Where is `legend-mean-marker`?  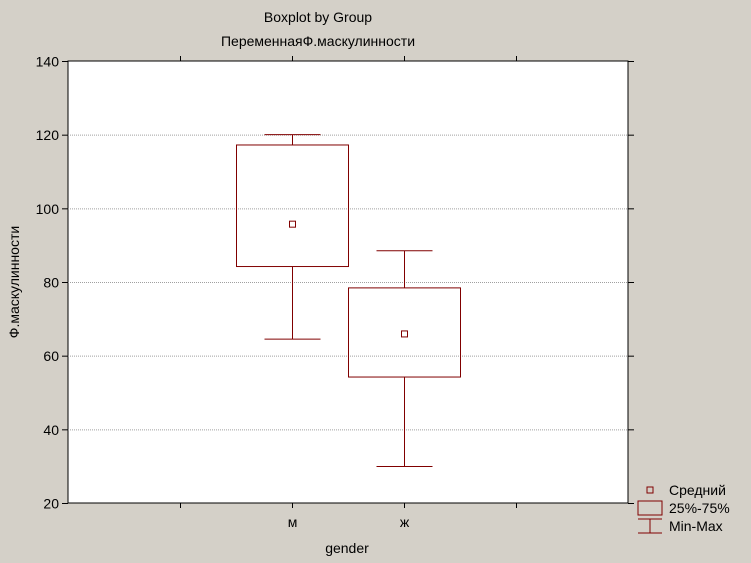 legend-mean-marker is located at coordinates (650, 490).